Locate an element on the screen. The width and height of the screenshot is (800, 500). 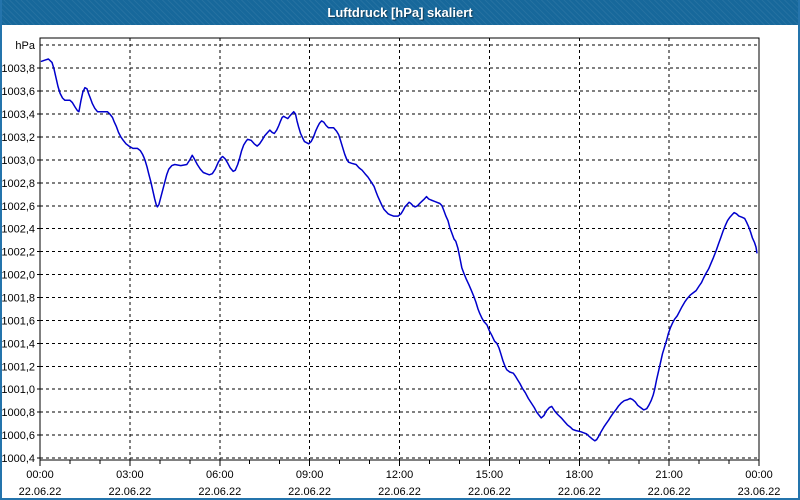
y-axis-tick-label: 1002,4 is located at coordinates (18, 230).